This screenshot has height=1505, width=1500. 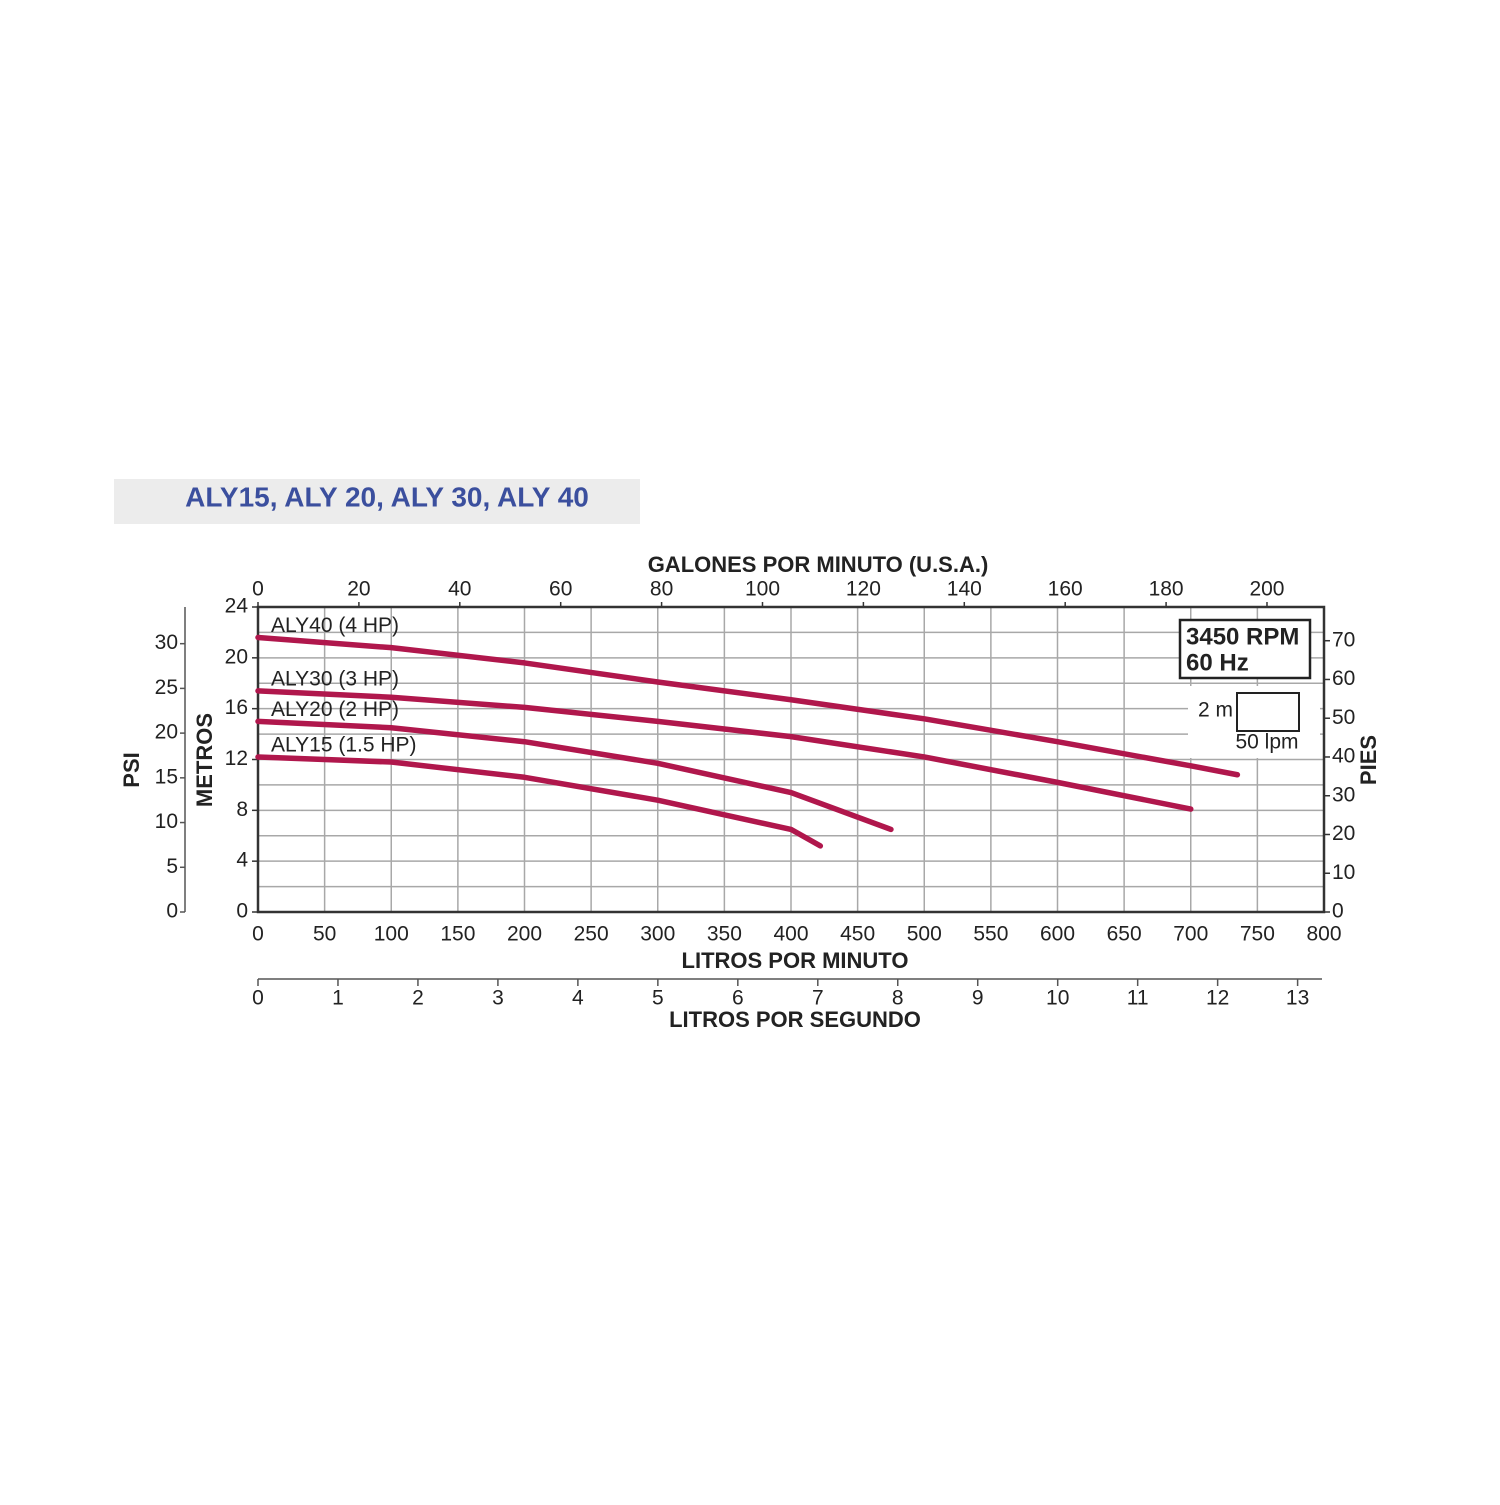 What do you see at coordinates (172, 866) in the screenshot?
I see `y2-tick-label: 5` at bounding box center [172, 866].